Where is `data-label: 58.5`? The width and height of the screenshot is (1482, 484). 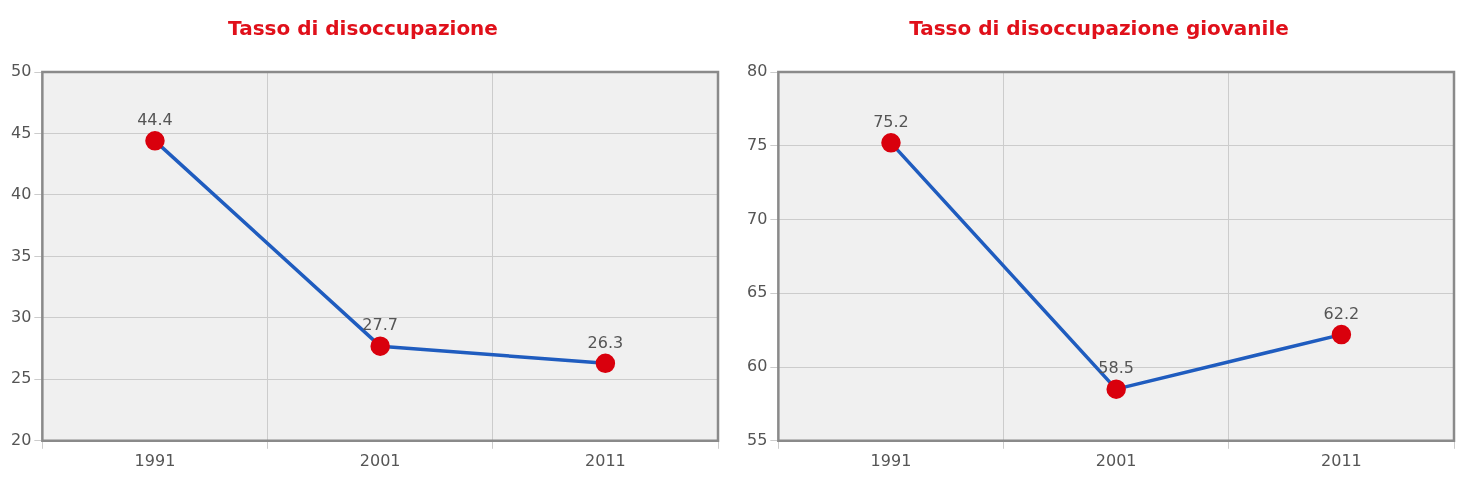 data-label: 58.5 is located at coordinates (1116, 368).